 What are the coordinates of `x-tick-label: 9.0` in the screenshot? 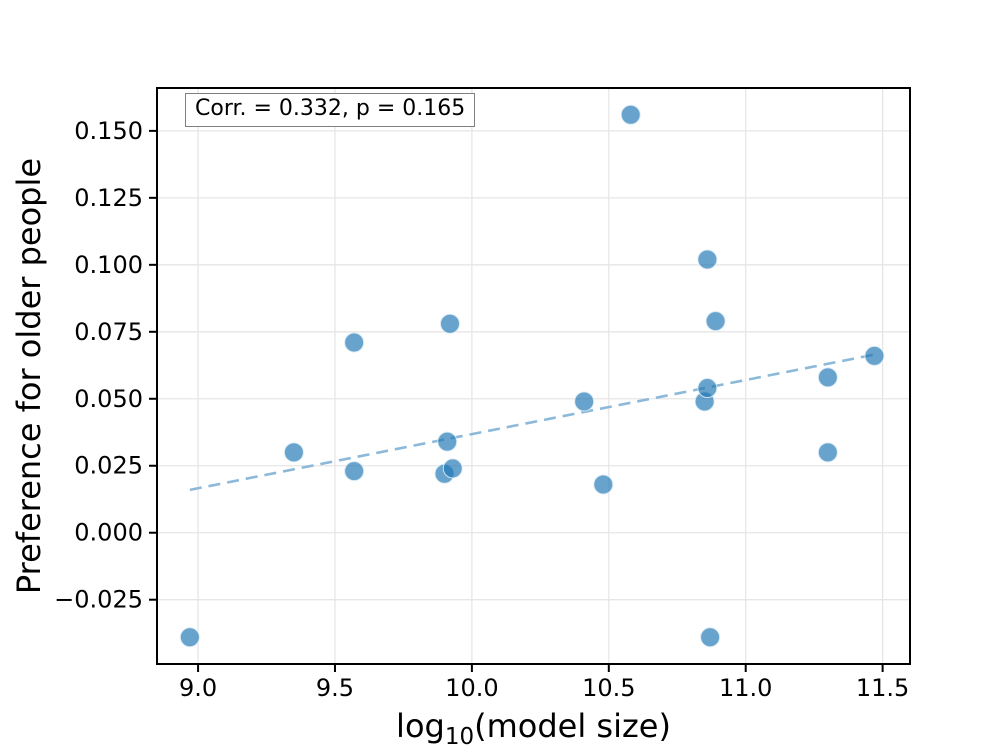 It's located at (198, 688).